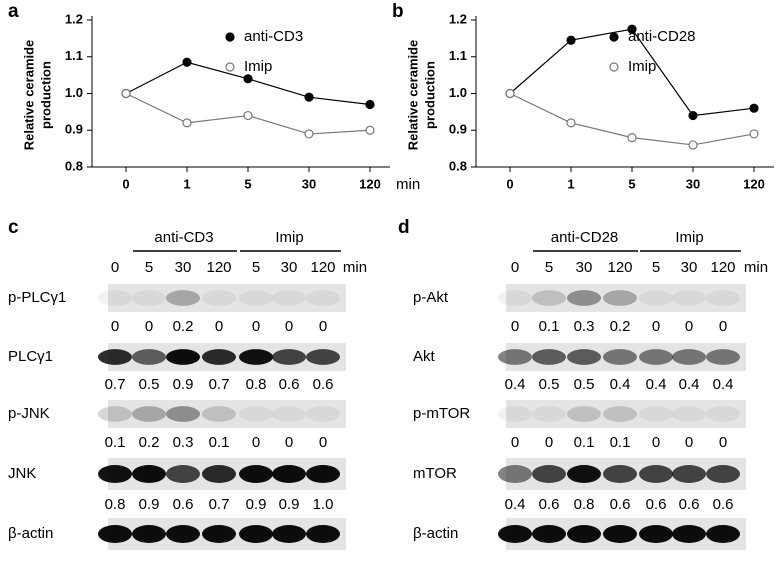 Image resolution: width=777 pixels, height=563 pixels. I want to click on row-label: β-actin, so click(435, 533).